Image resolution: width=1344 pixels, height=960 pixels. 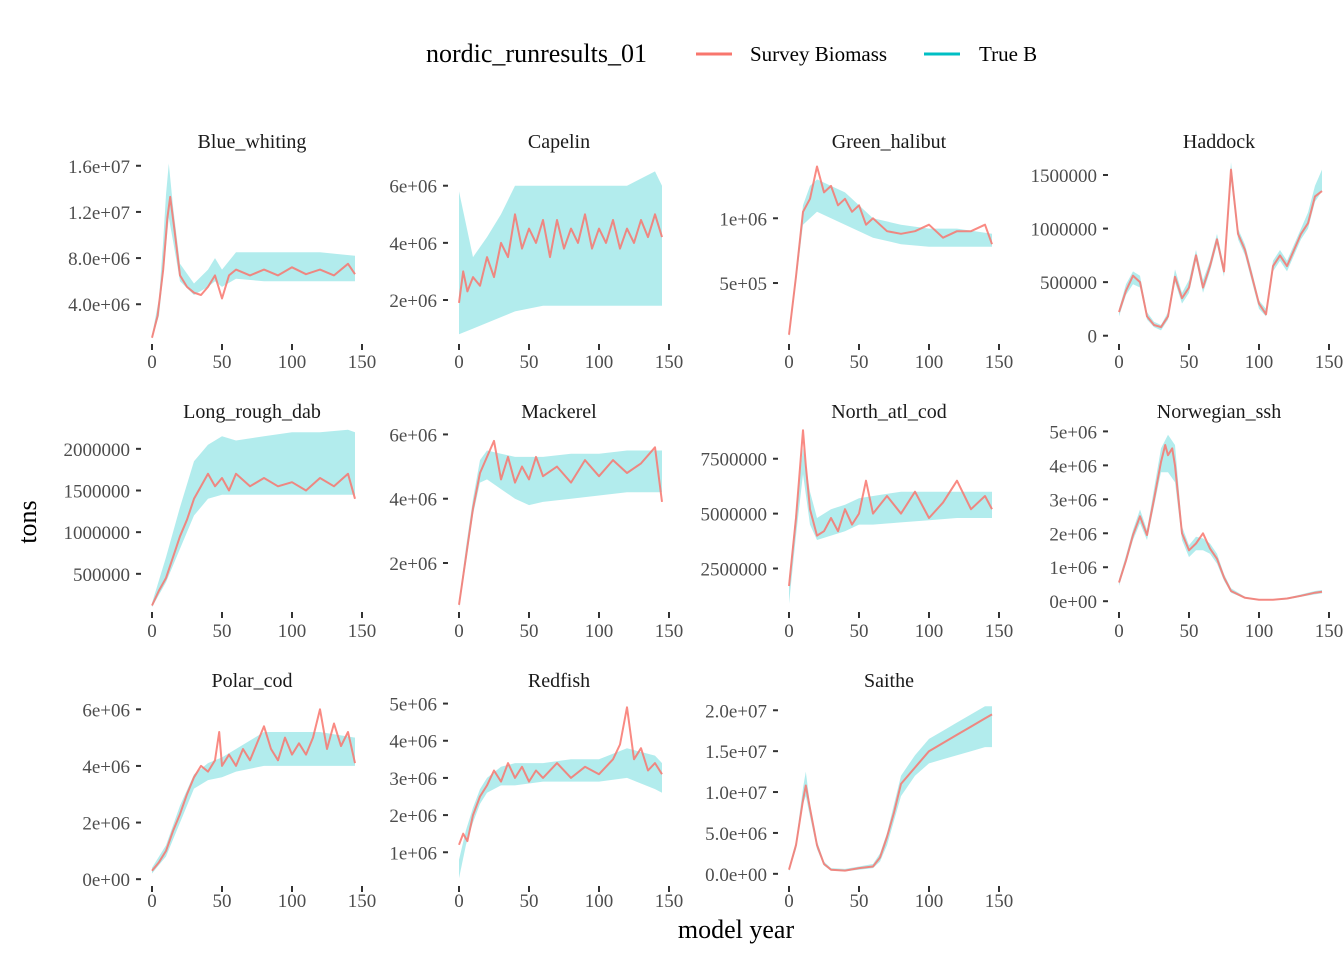 I want to click on panel-title: Polar_cod, so click(x=251, y=681).